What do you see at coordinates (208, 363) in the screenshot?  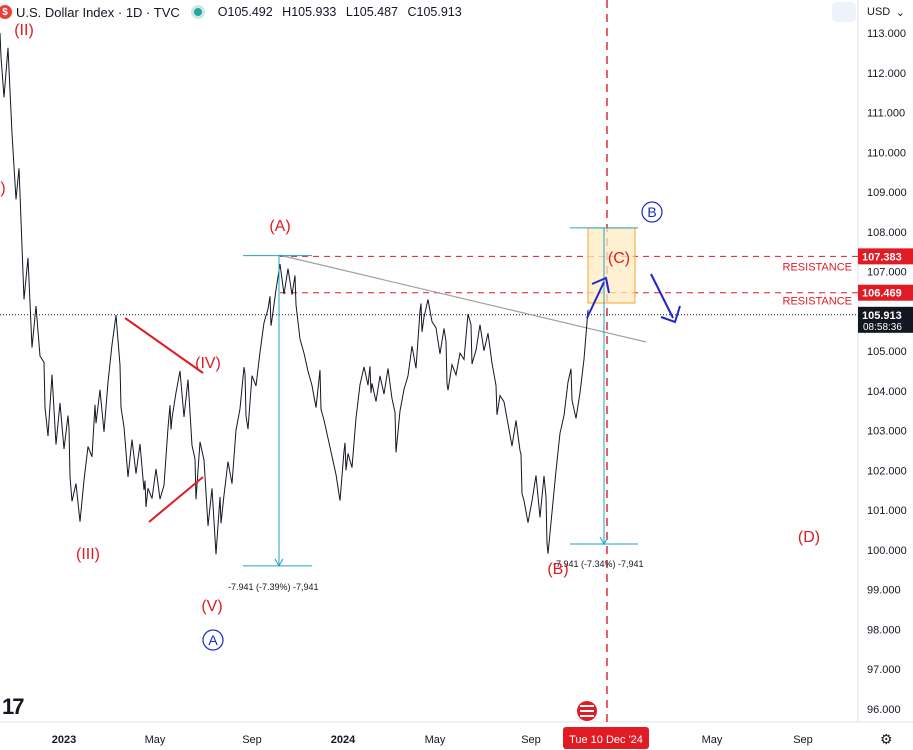 I see `wave-label: (IV)` at bounding box center [208, 363].